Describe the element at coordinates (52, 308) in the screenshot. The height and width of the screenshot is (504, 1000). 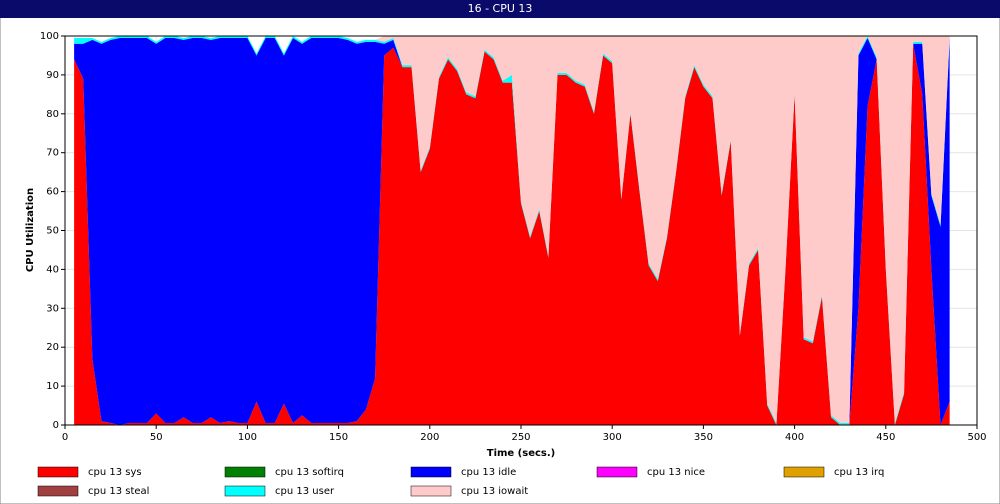
I see `y-tick-label: 30` at that location.